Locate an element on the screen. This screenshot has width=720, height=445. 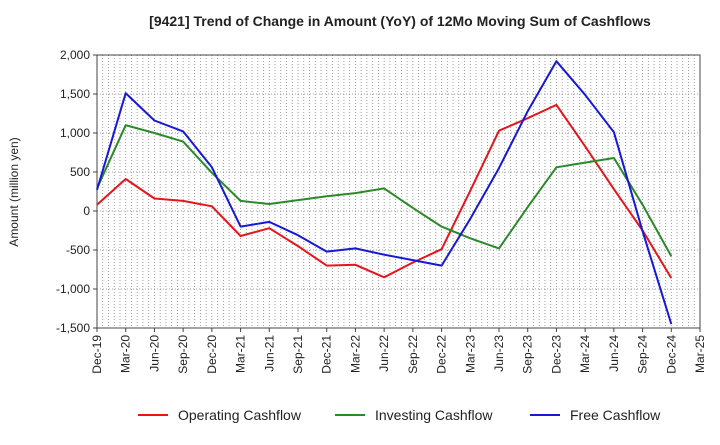
x-tick-label: Dec-19 is located at coordinates (97, 354).